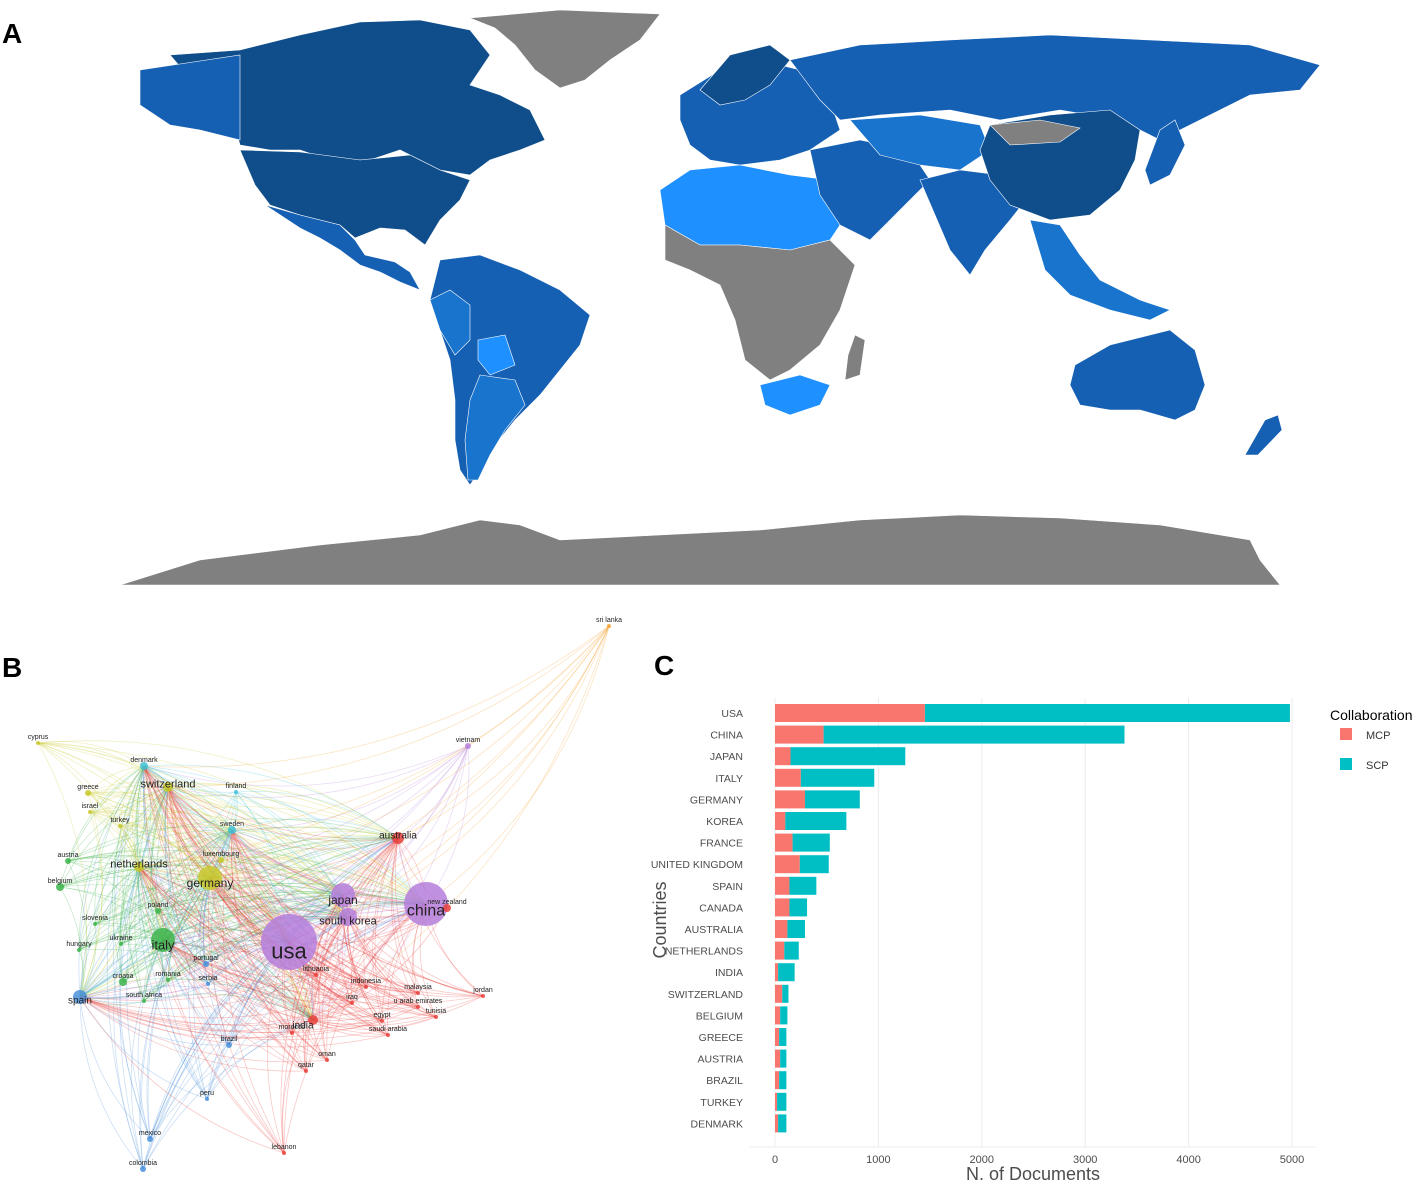  I want to click on network-label-romania: romania, so click(167, 974).